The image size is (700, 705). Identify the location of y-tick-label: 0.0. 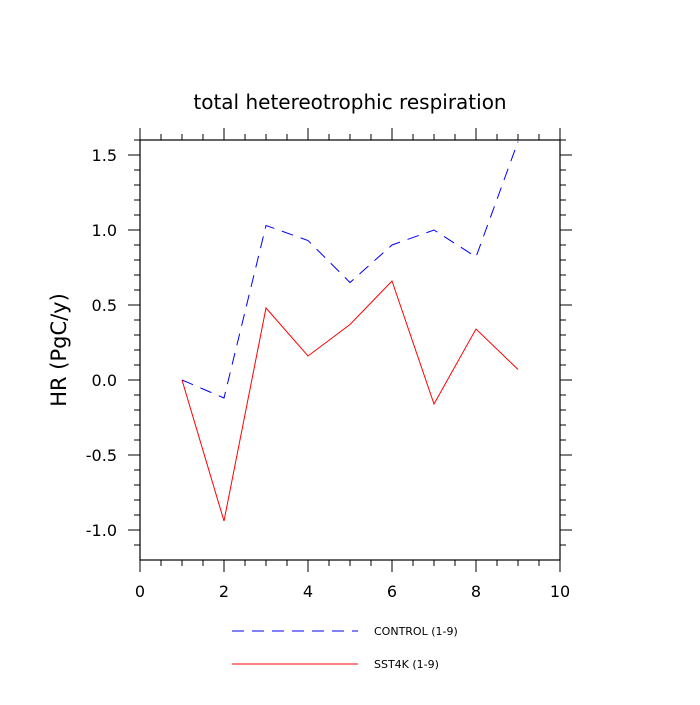
(104, 380).